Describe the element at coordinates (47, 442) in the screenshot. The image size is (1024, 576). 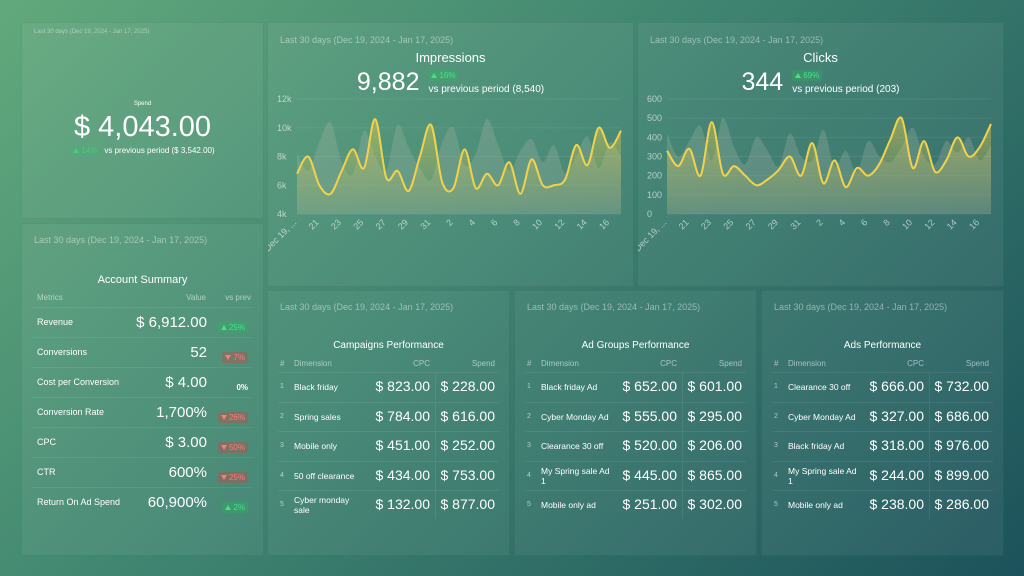
I see `metric-name: CPC` at that location.